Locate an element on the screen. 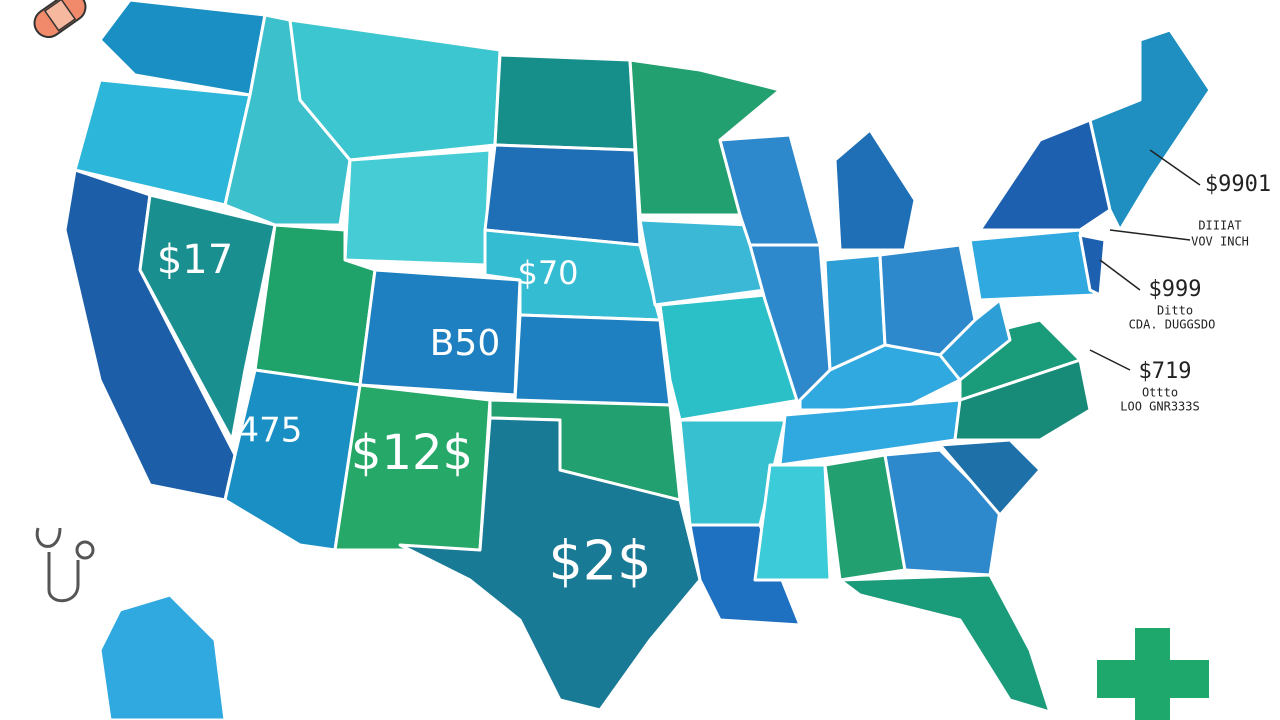 The height and width of the screenshot is (720, 1280). callout-text: CDA. DUGGSDO is located at coordinates (1172, 325).